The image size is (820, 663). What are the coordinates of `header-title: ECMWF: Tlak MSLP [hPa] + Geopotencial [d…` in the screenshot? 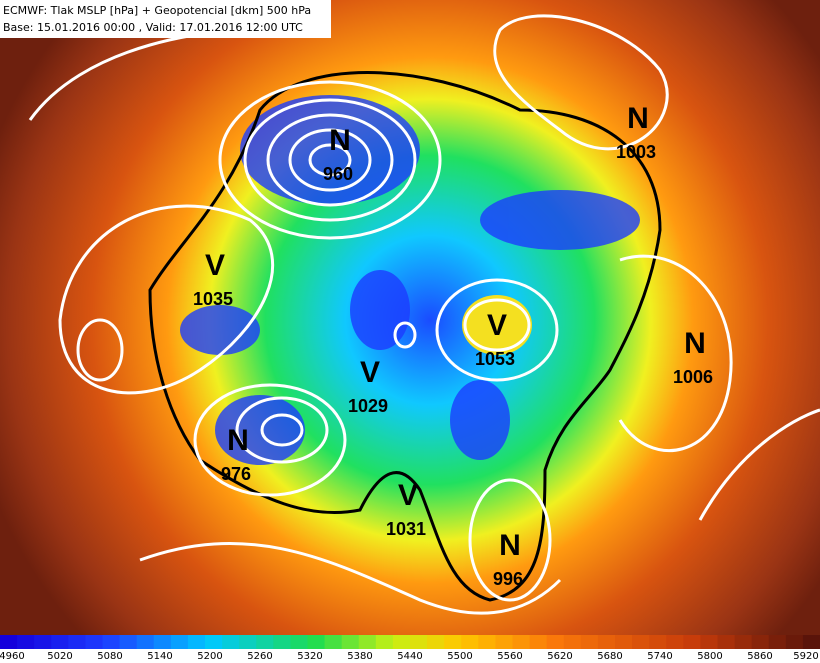 It's located at (157, 10).